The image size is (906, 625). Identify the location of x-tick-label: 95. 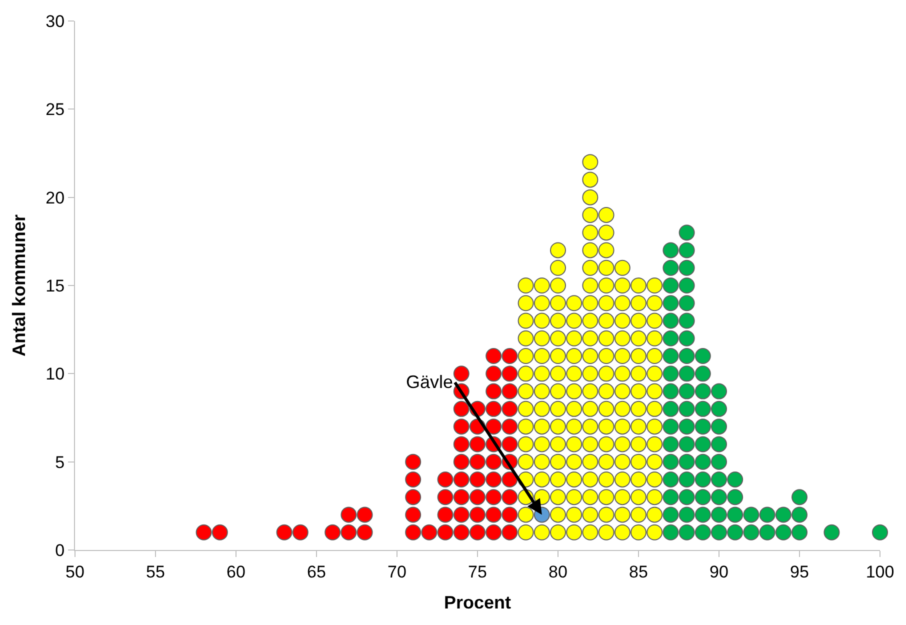
(799, 572).